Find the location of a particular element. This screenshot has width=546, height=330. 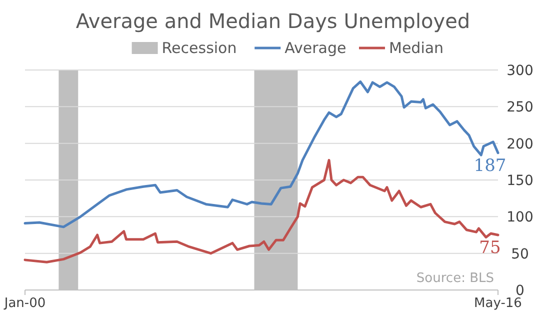

data-label: 187 is located at coordinates (490, 166).